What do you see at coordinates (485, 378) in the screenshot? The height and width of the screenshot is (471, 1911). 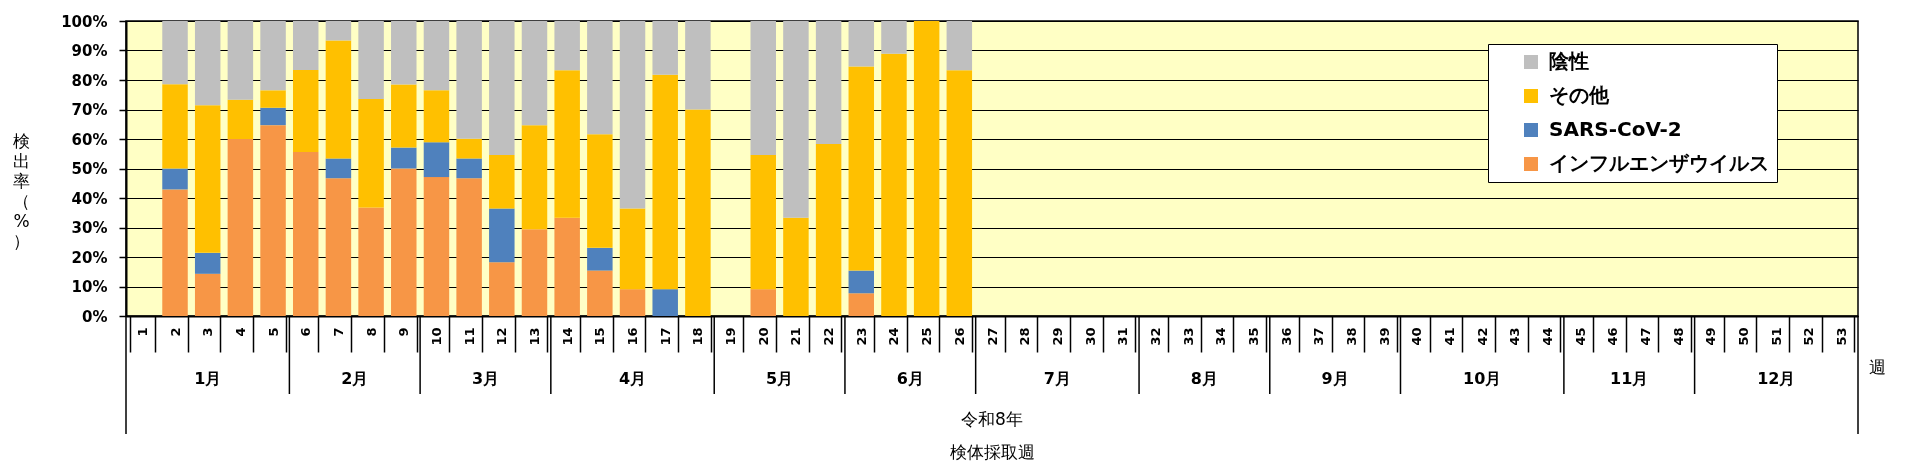 I see `text: 3月` at bounding box center [485, 378].